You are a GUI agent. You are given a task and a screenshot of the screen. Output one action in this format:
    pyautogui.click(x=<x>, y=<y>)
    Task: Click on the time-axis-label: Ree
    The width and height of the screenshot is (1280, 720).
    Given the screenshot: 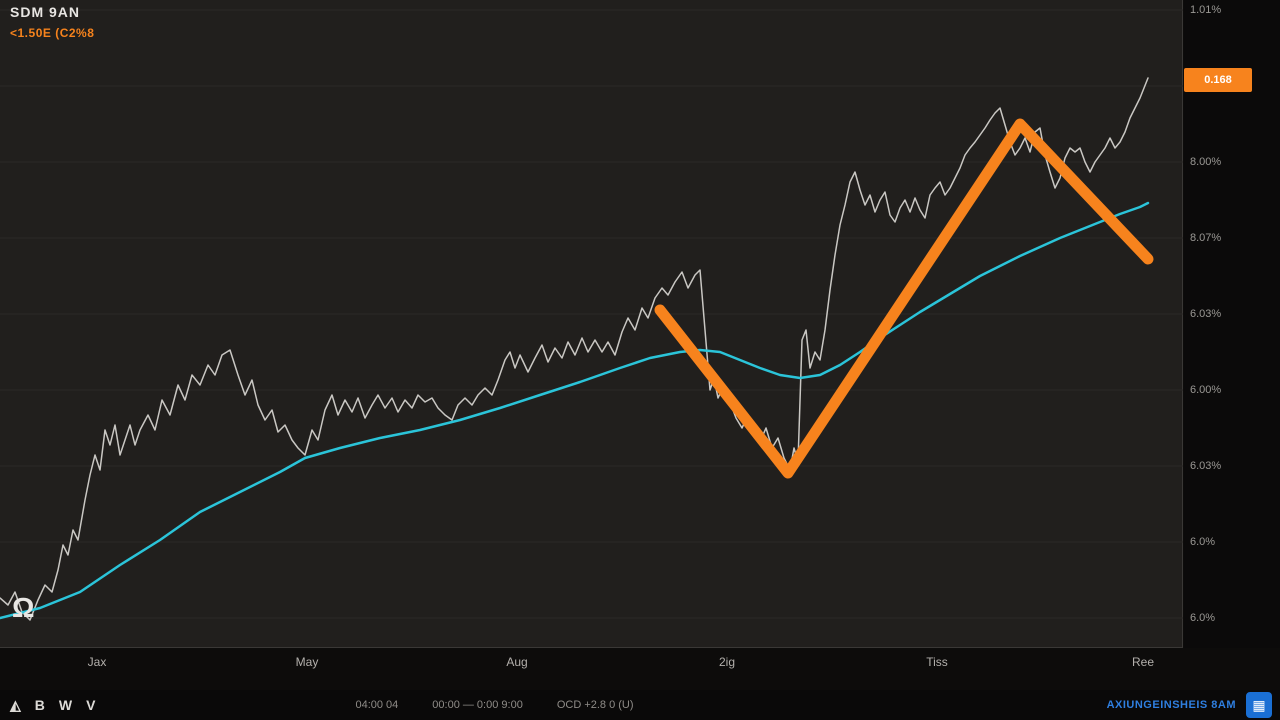 What is the action you would take?
    pyautogui.click(x=1143, y=662)
    